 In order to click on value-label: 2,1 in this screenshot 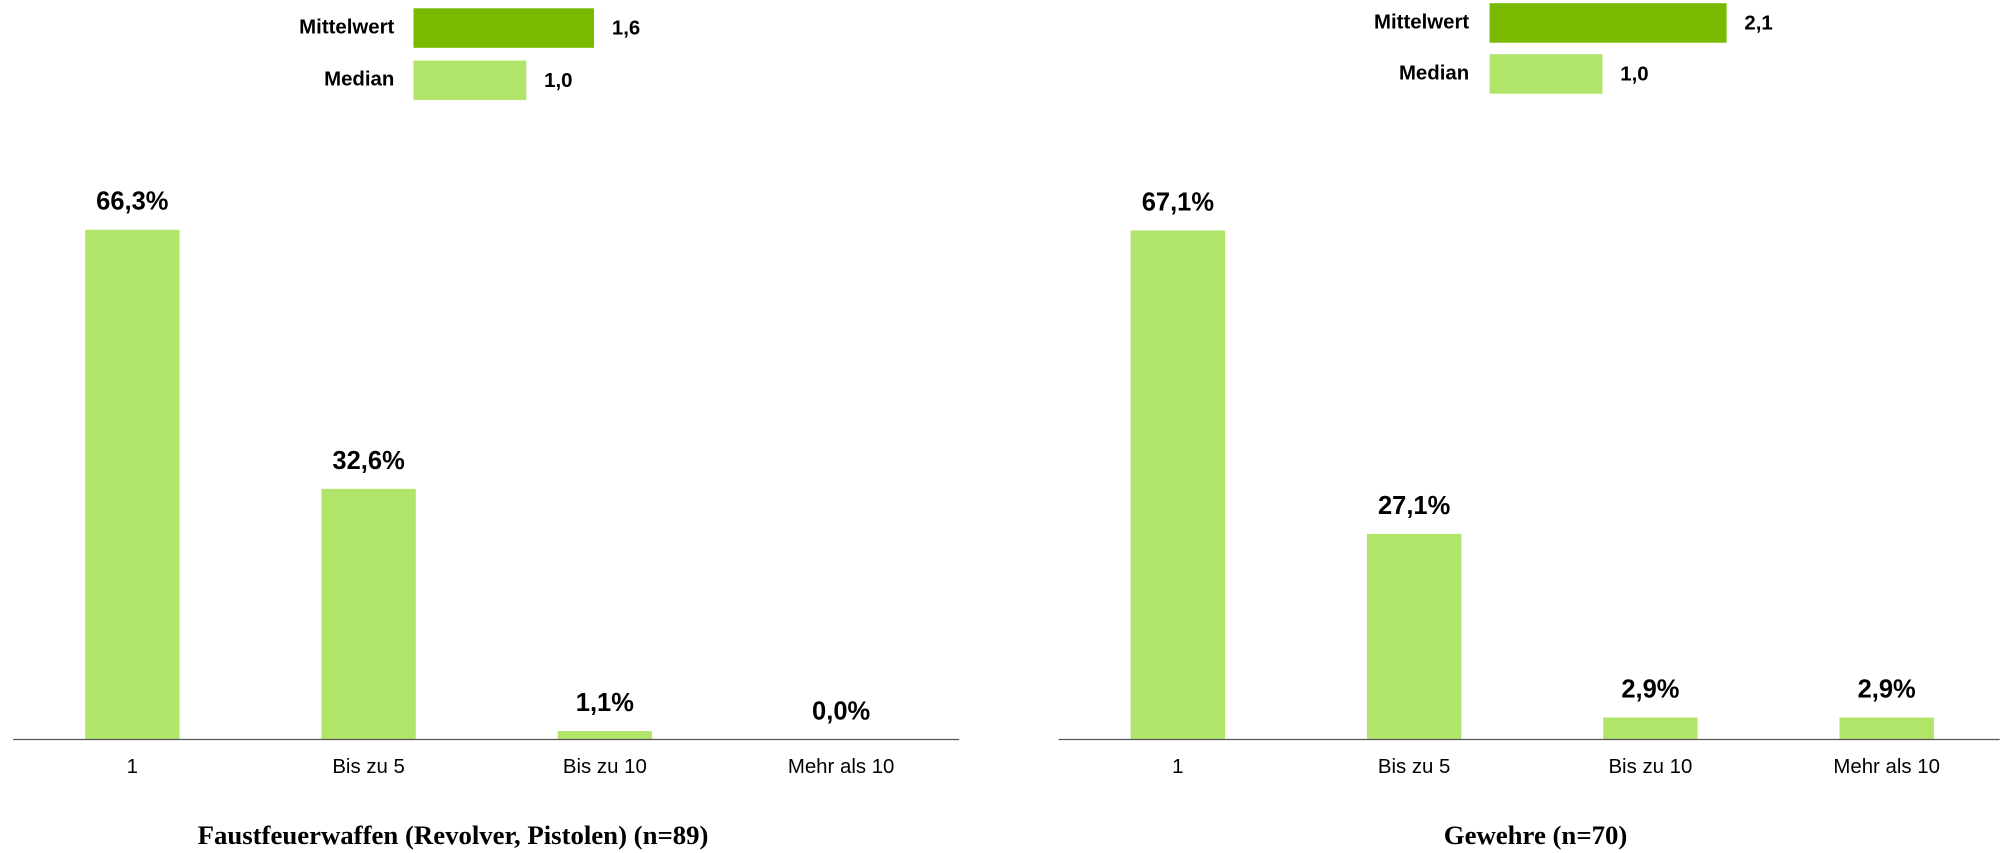, I will do `click(1758, 24)`.